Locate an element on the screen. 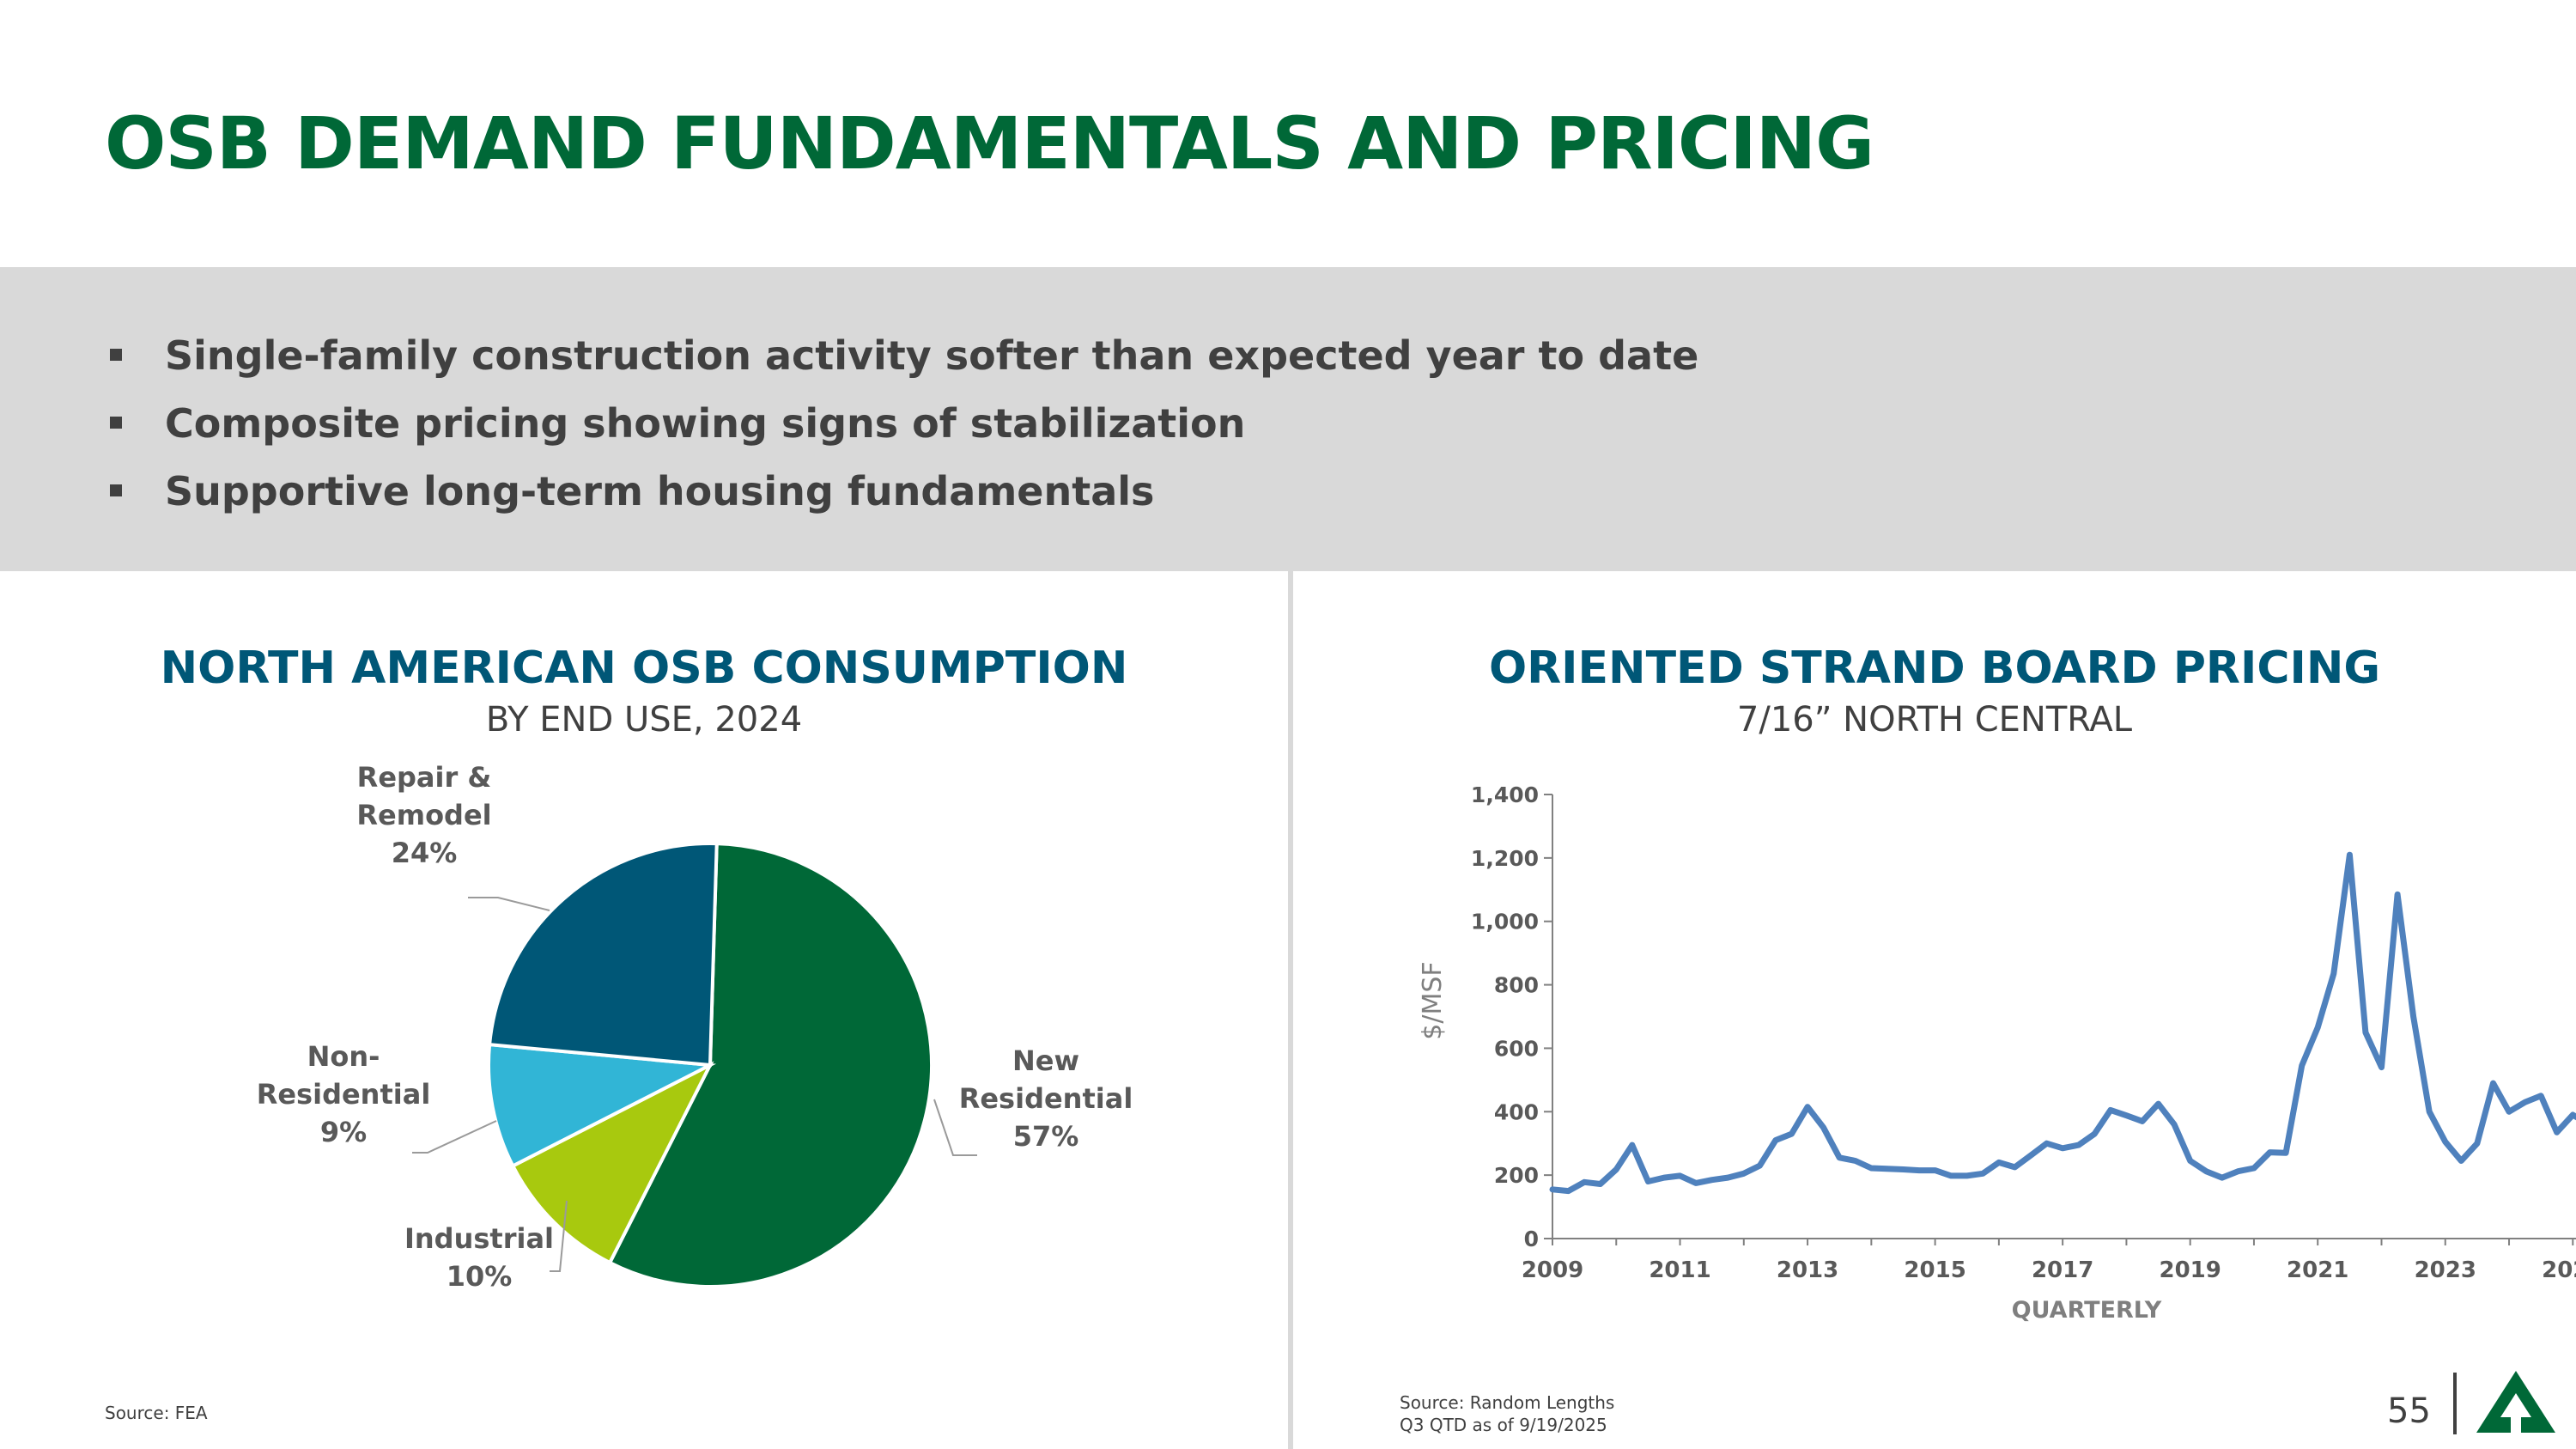 This screenshot has height=1449, width=2576. pie-category-label: Industrial is located at coordinates (479, 1238).